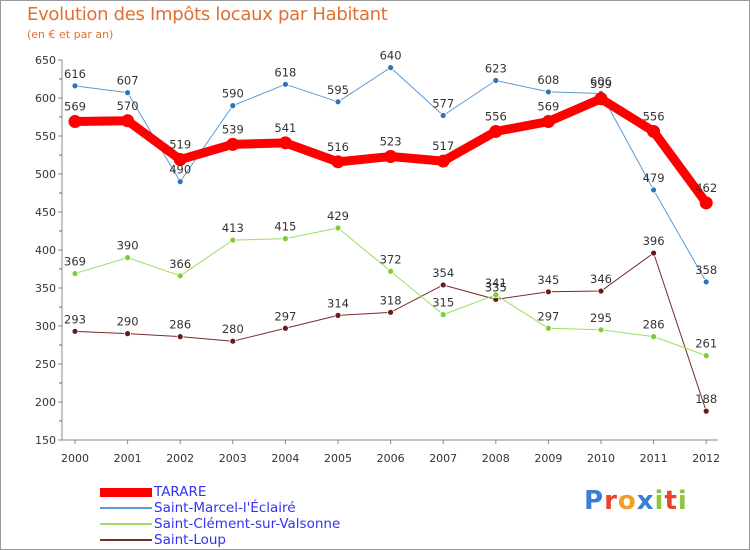 This screenshot has height=550, width=750. I want to click on x-tick-label: 2006, so click(391, 458).